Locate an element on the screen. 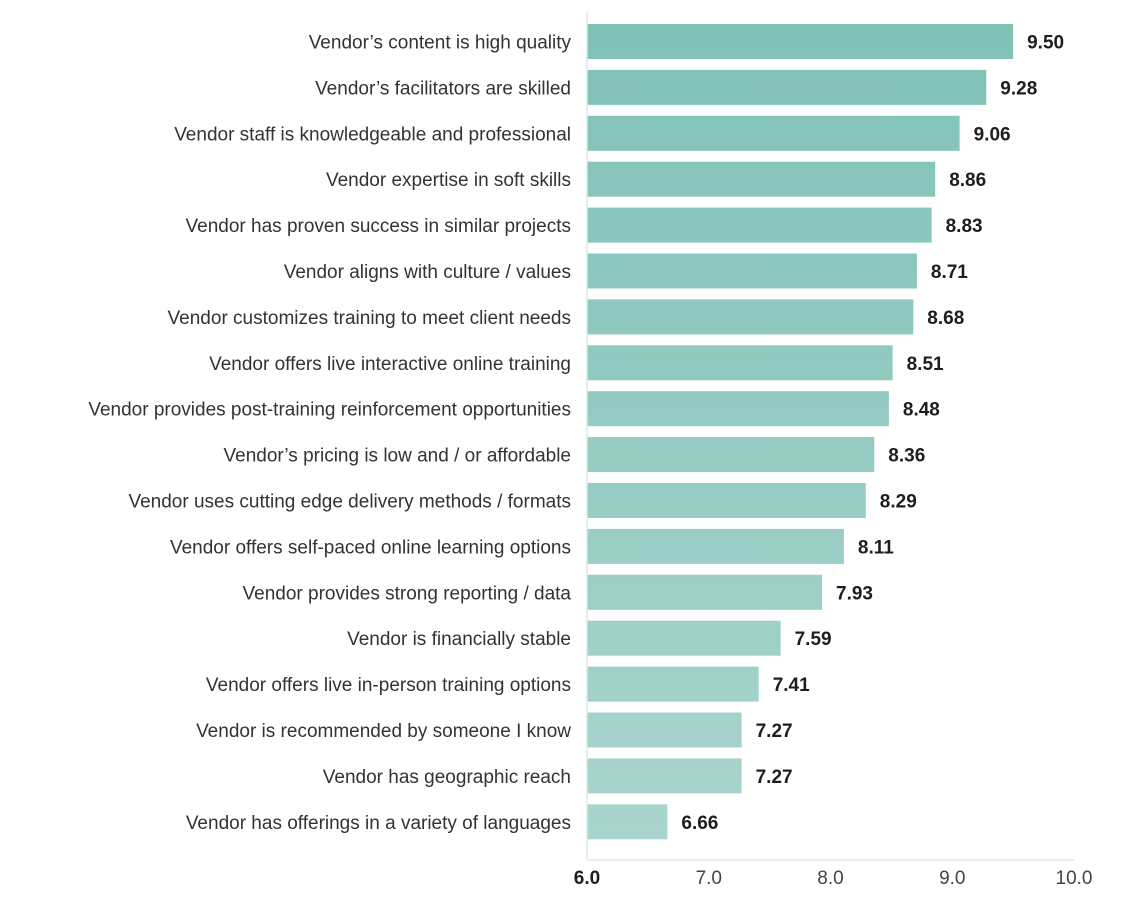 This screenshot has width=1123, height=914. category-label: Vendor’s content is high quality is located at coordinates (440, 43).